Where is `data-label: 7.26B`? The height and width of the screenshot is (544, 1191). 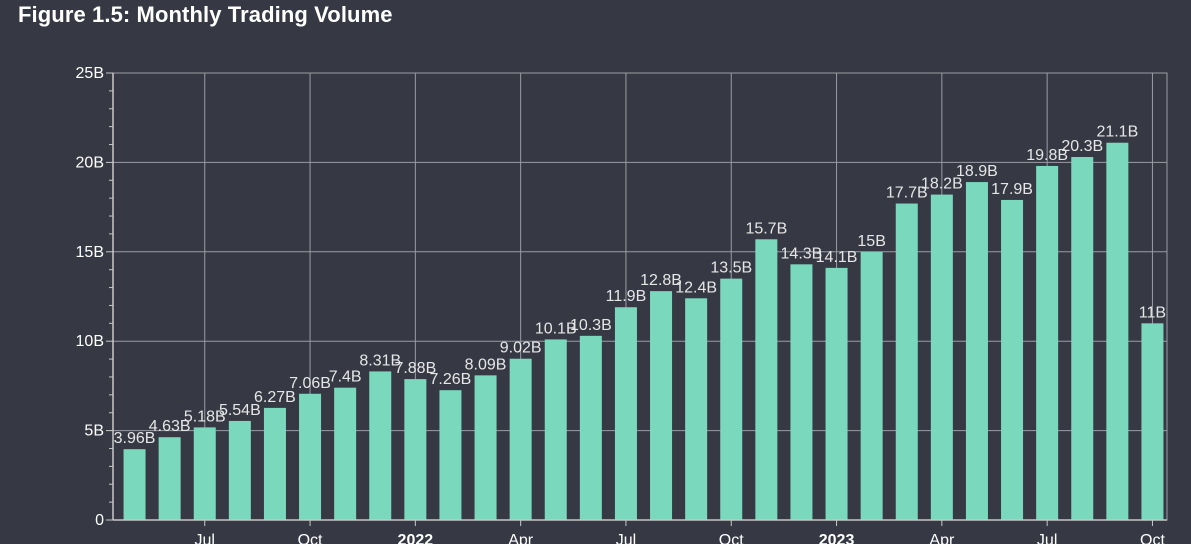
data-label: 7.26B is located at coordinates (451, 379).